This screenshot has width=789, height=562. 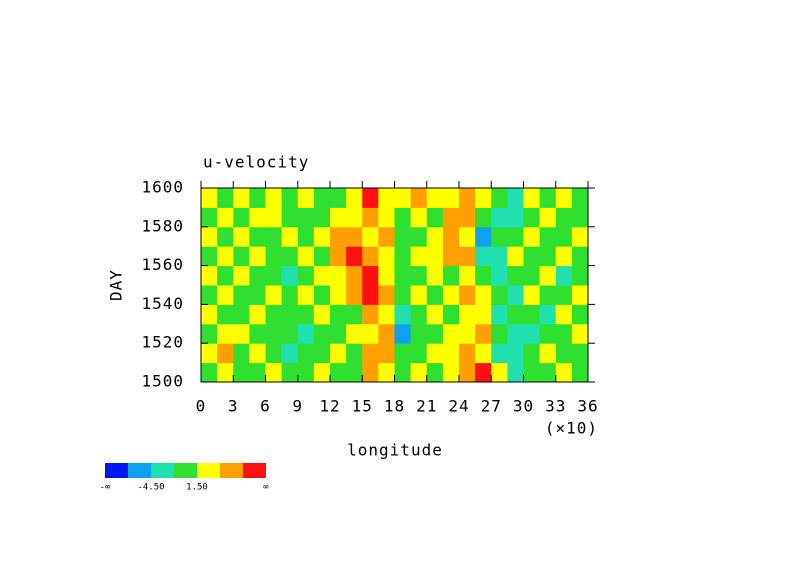 What do you see at coordinates (162, 187) in the screenshot?
I see `y-tick-label: 1600` at bounding box center [162, 187].